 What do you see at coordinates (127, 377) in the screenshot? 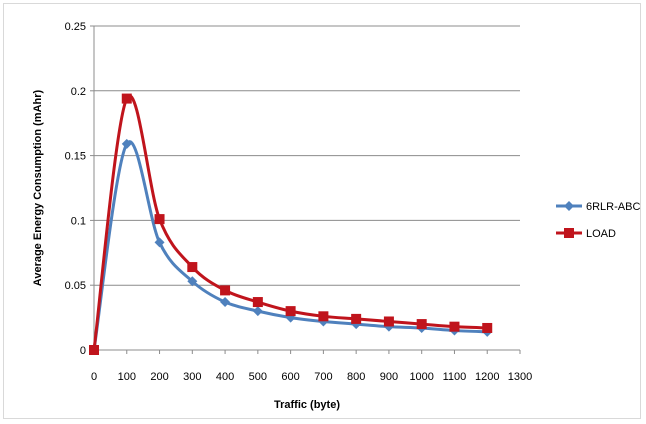
I see `x-tick-label: 100` at bounding box center [127, 377].